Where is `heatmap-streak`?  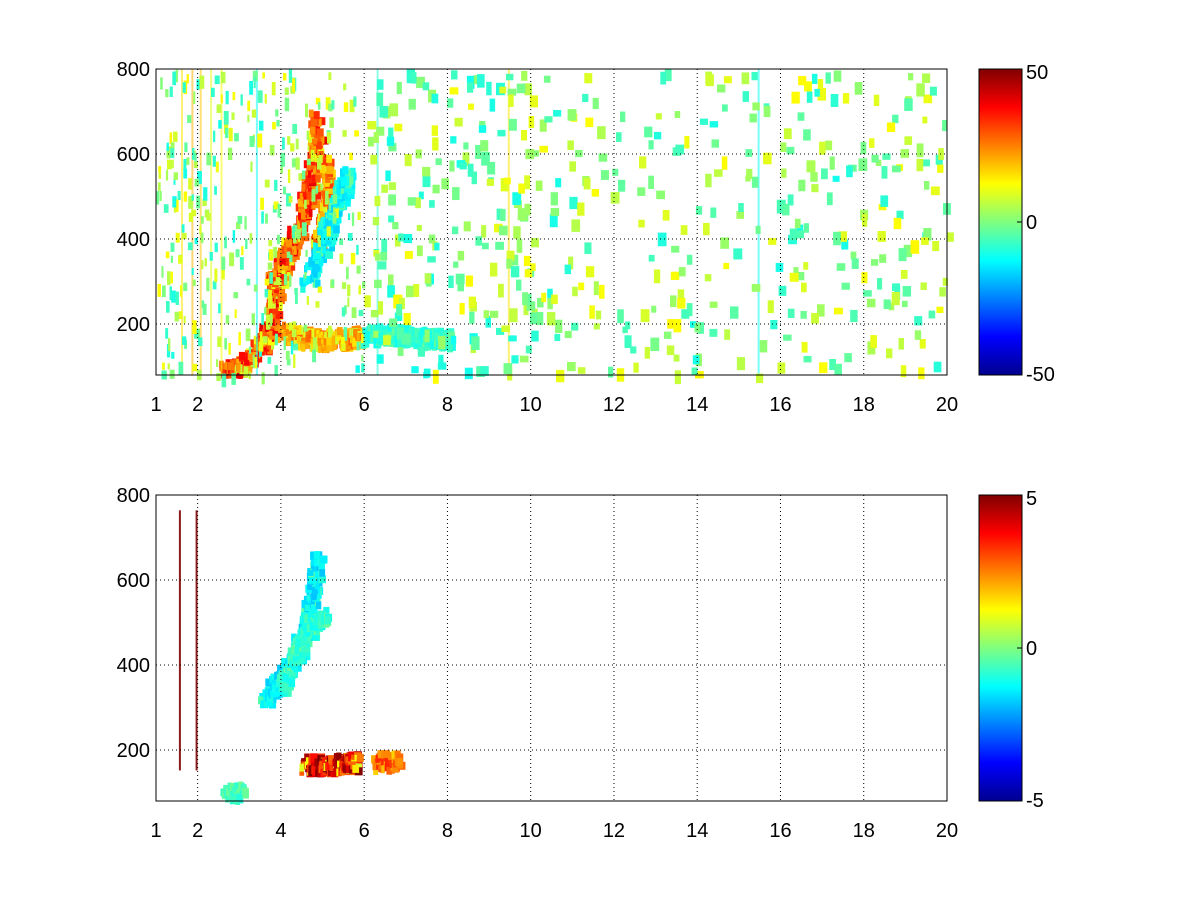 heatmap-streak is located at coordinates (211, 222).